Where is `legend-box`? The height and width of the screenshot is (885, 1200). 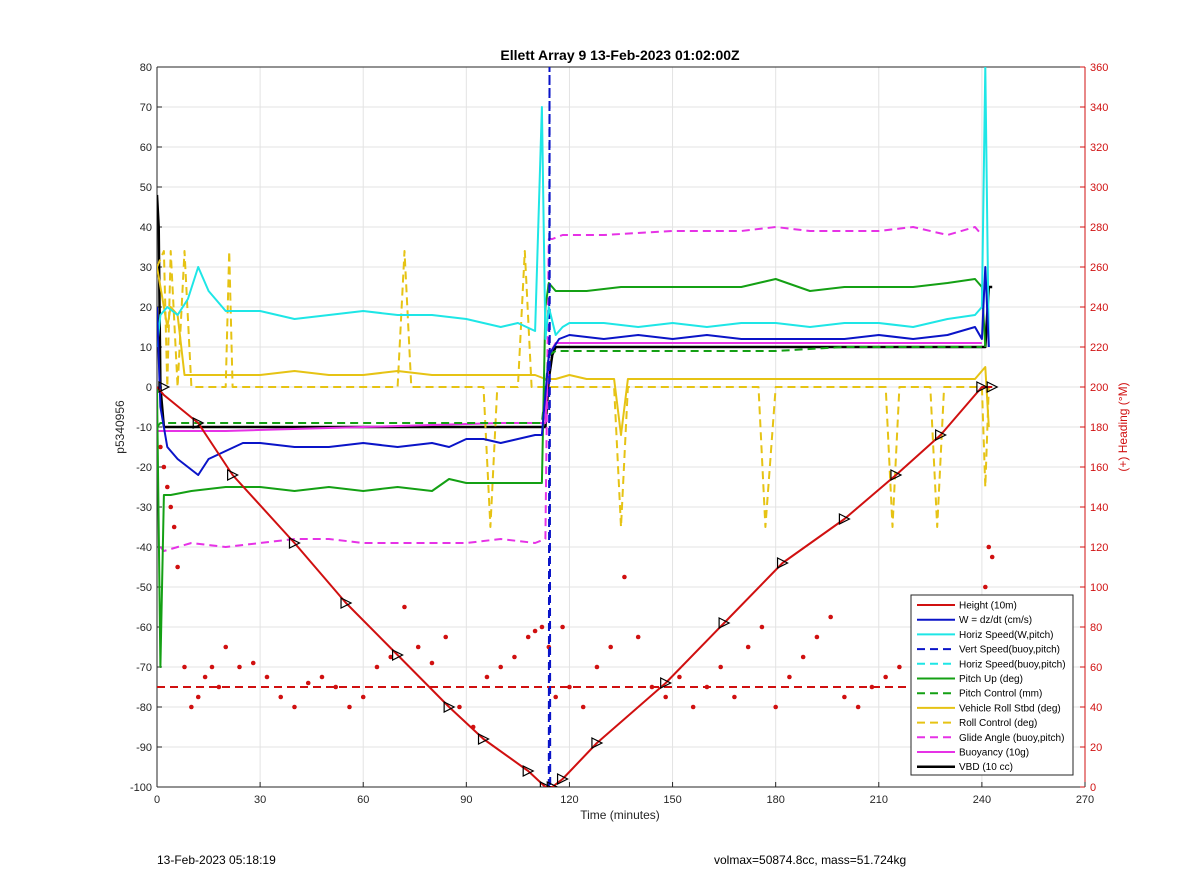 legend-box is located at coordinates (992, 685).